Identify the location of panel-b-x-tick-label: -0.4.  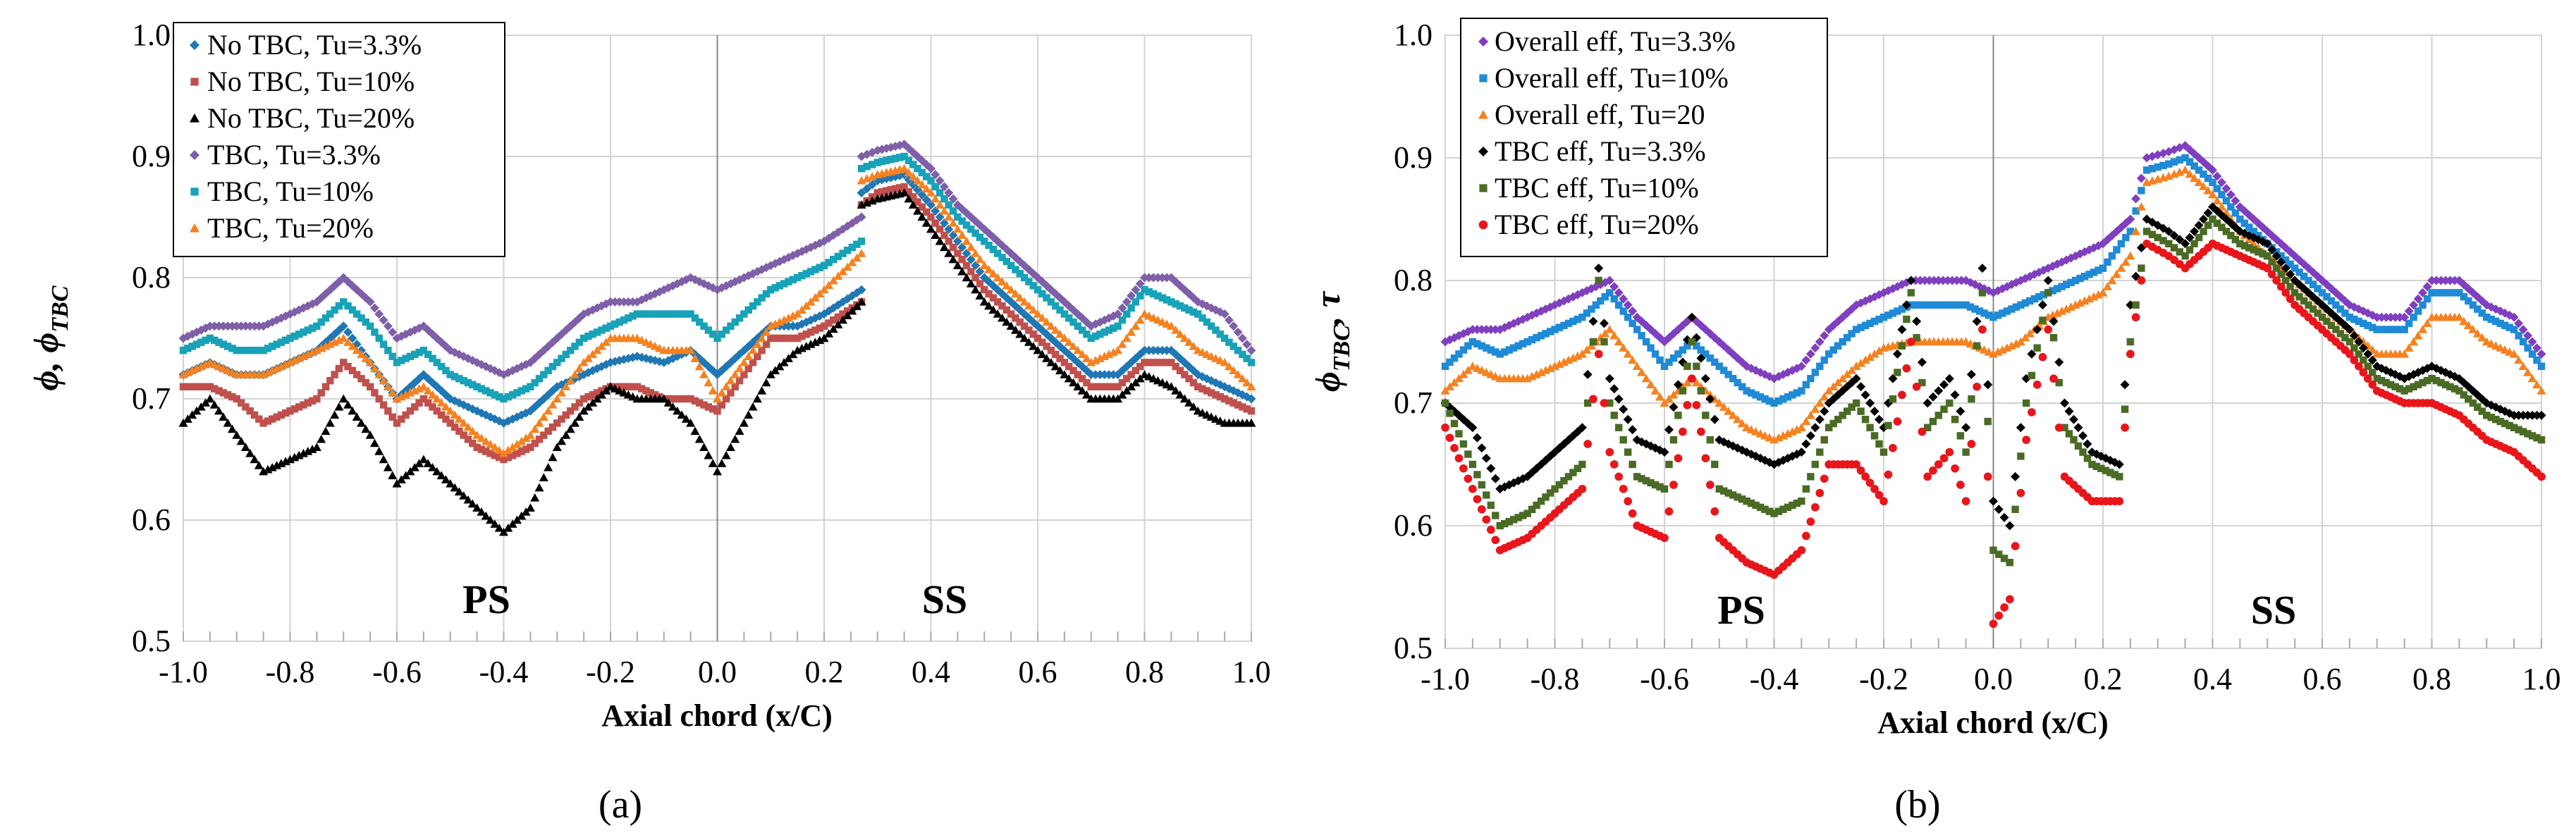
(1774, 679).